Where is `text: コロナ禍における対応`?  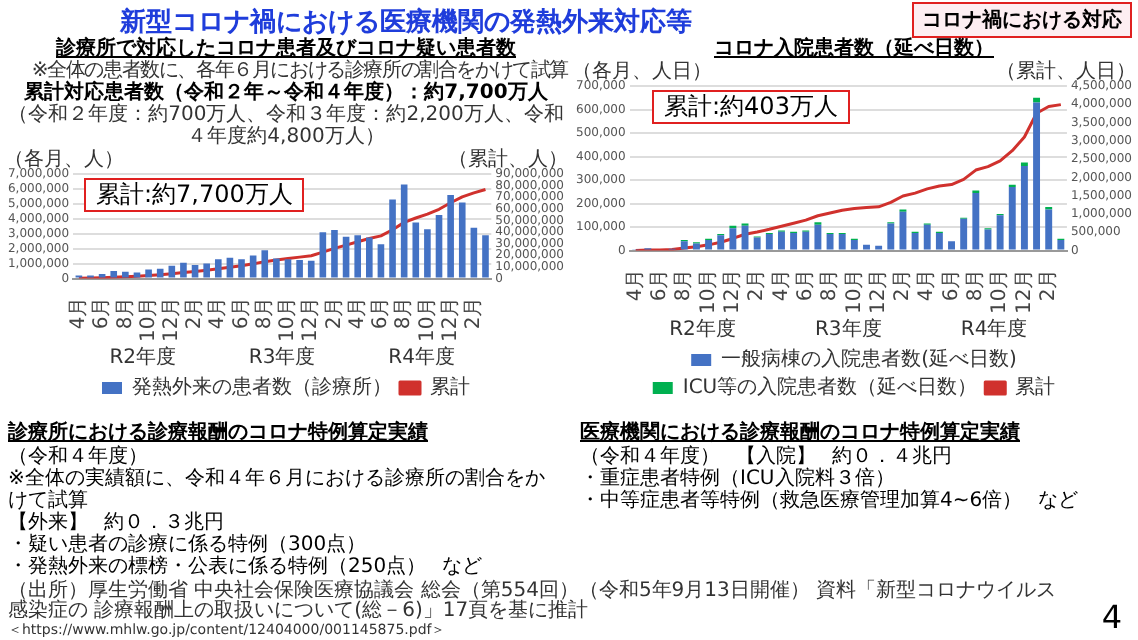 text: コロナ禍における対応 is located at coordinates (1022, 20).